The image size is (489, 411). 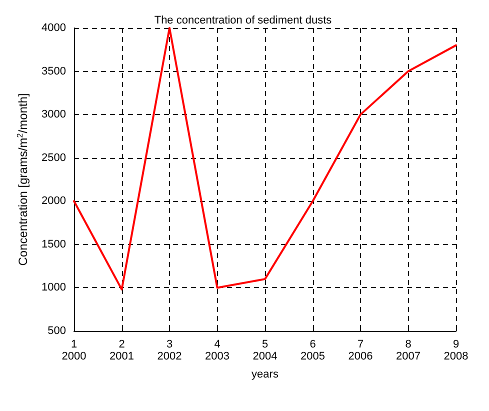 I want to click on text: 2007, so click(x=408, y=356).